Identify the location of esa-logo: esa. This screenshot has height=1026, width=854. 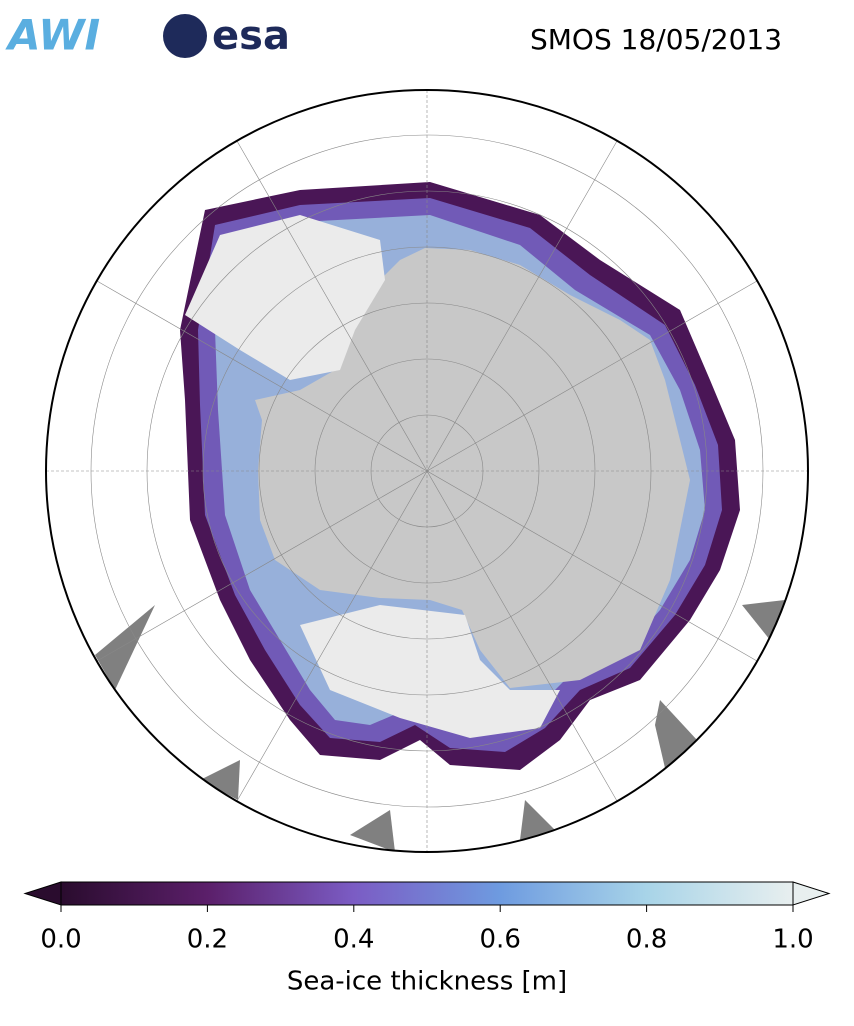
(251, 36).